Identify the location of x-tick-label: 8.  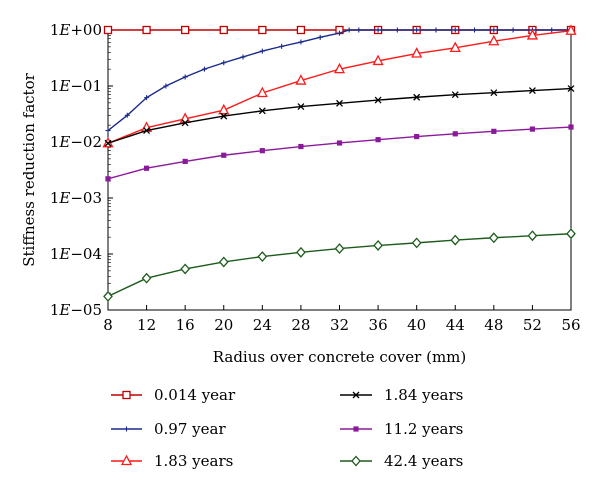
(108, 325).